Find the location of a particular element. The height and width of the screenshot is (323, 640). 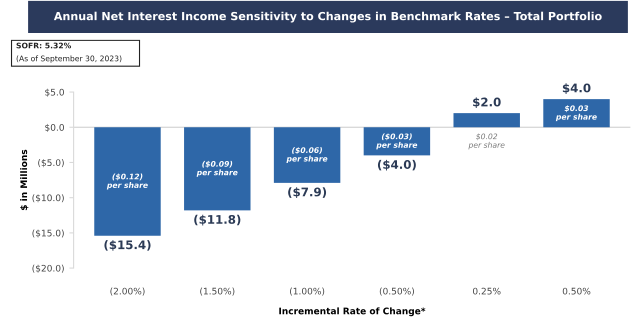

x-tick-label: (1.50%) is located at coordinates (217, 292).